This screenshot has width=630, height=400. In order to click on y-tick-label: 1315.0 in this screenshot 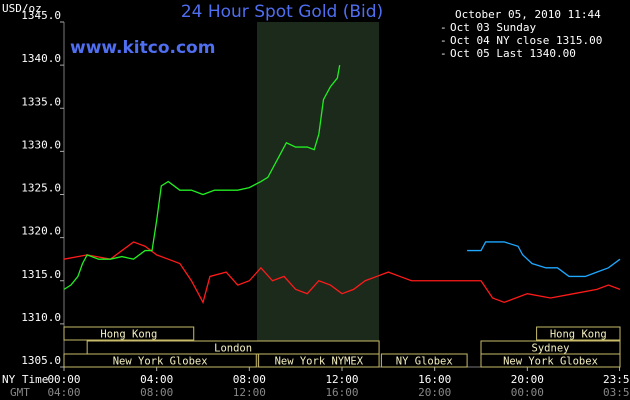, I will do `click(41, 274)`.